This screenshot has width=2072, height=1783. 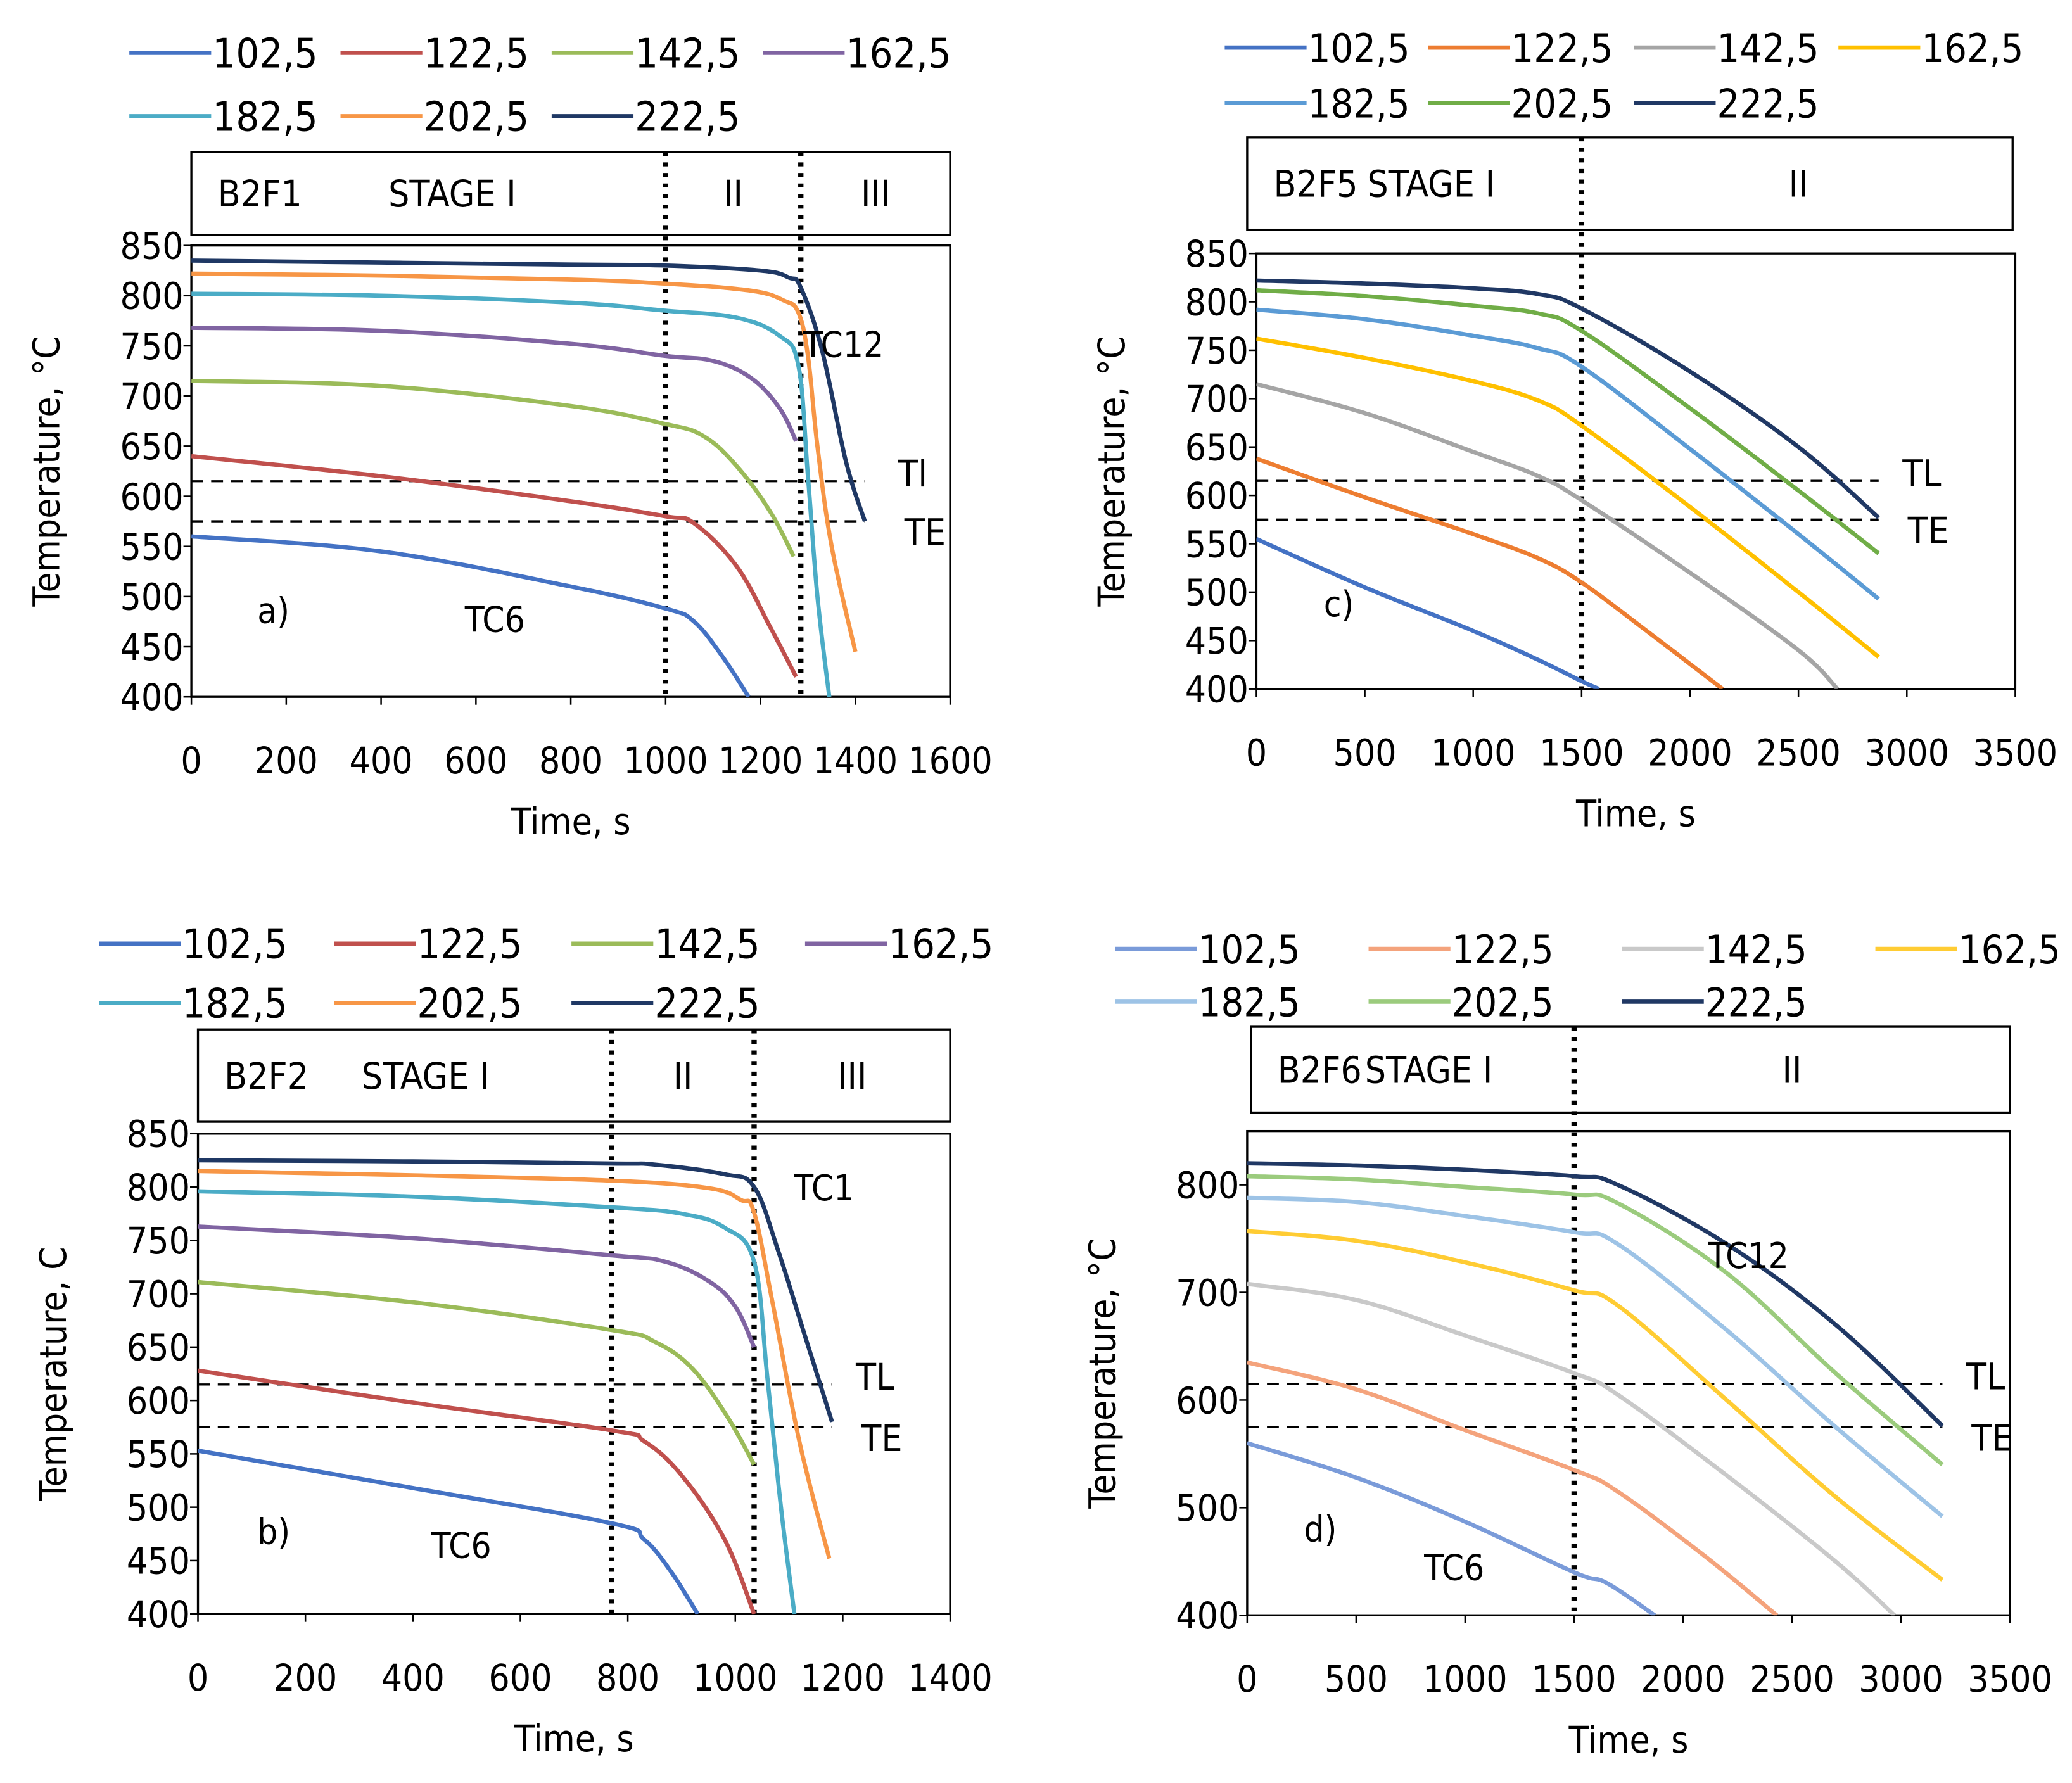 What do you see at coordinates (874, 1377) in the screenshot?
I see `ref-line-label: TL` at bounding box center [874, 1377].